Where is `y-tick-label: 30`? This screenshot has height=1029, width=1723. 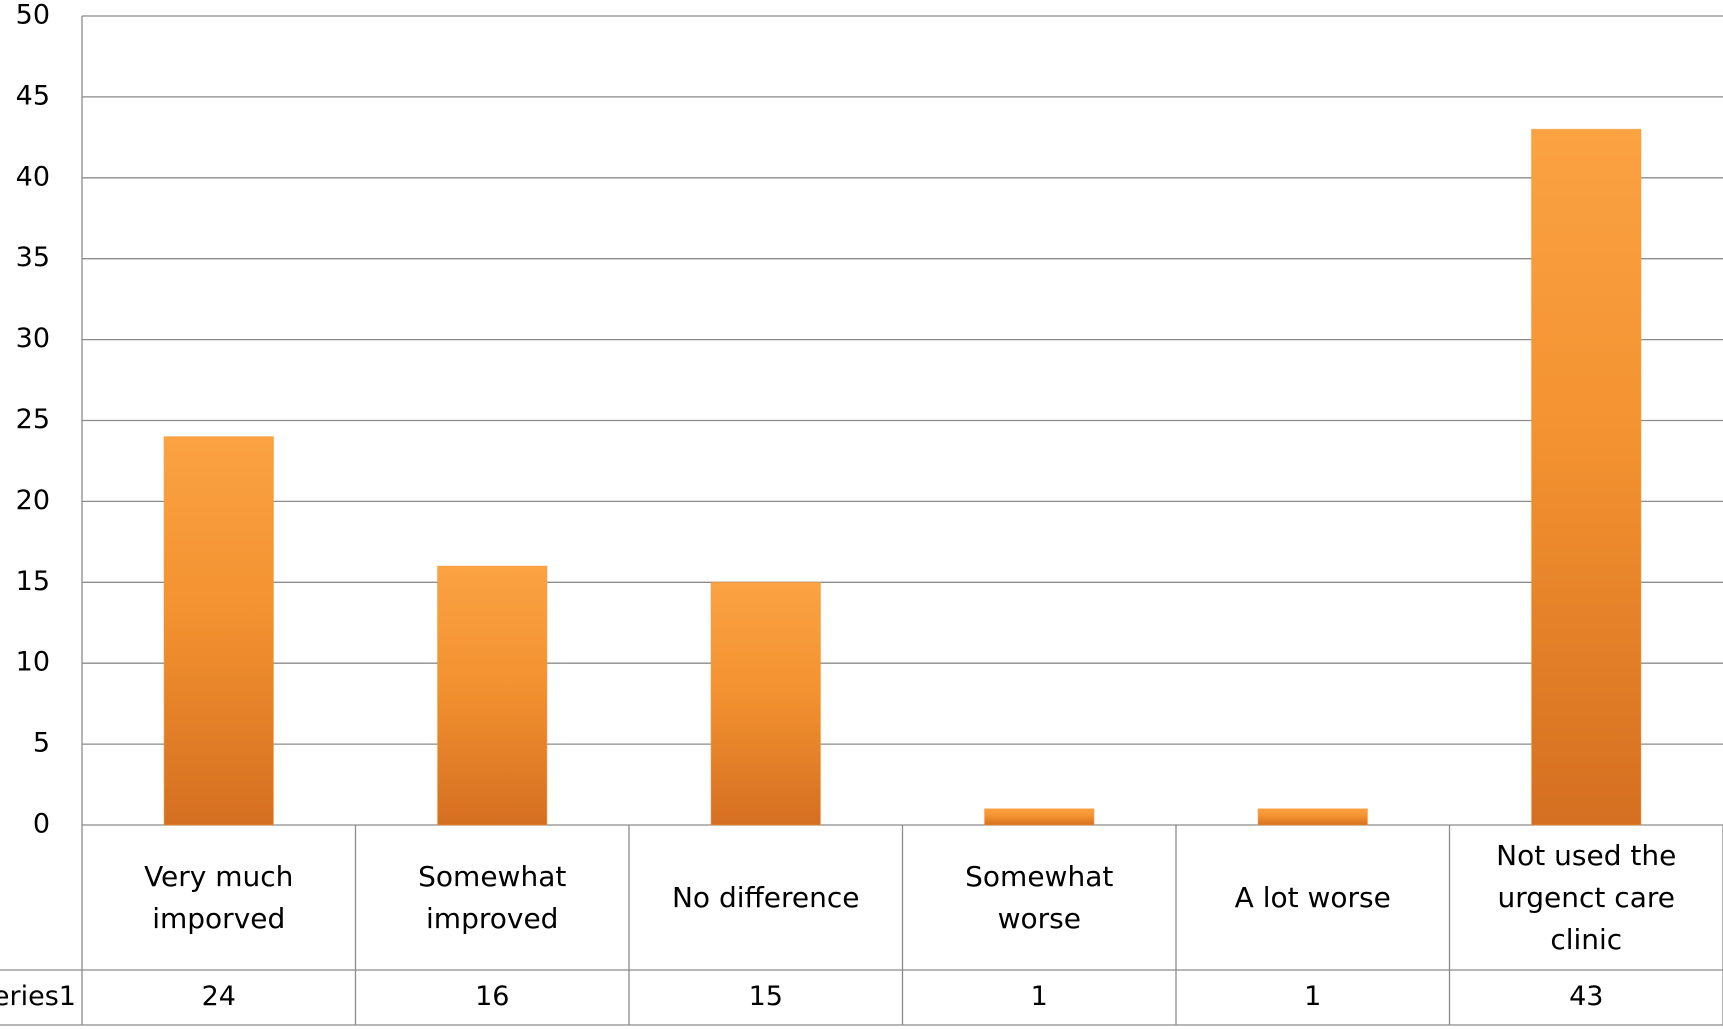
y-tick-label: 30 is located at coordinates (33, 338).